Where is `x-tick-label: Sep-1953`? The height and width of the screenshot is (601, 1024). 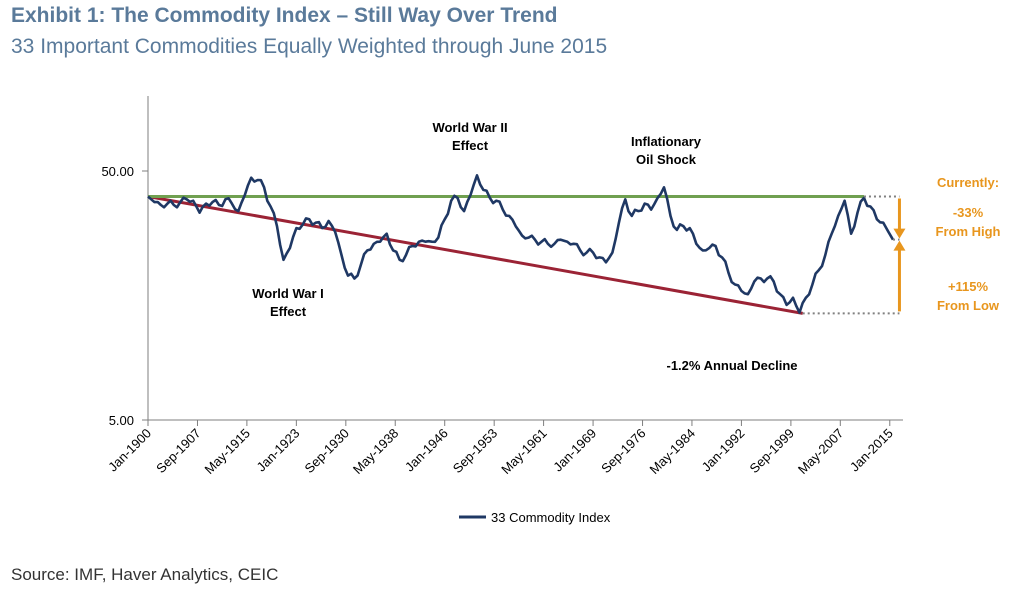 x-tick-label: Sep-1953 is located at coordinates (475, 451).